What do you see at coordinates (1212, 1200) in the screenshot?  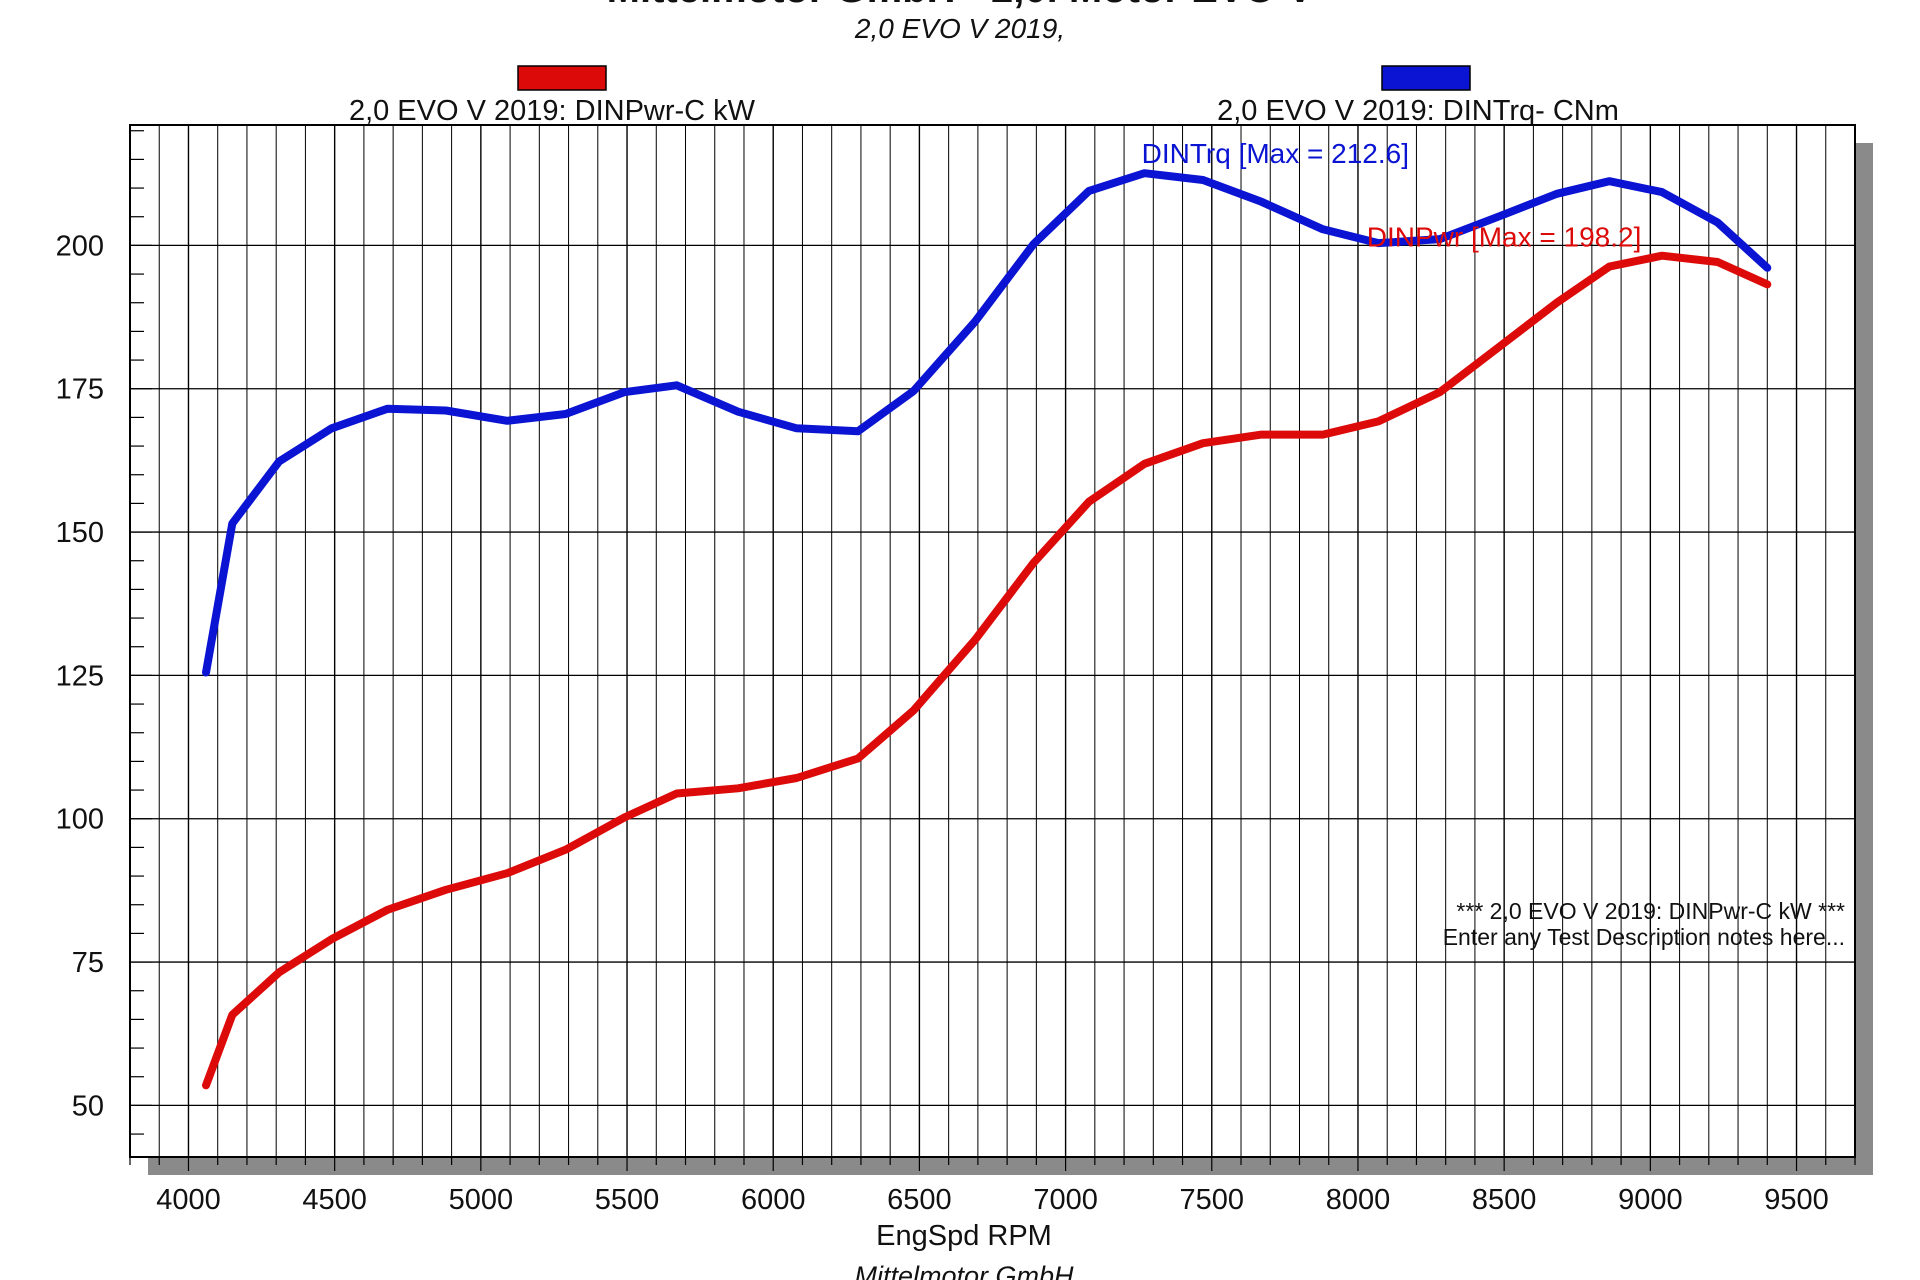 I see `x-tick-label: 7500` at bounding box center [1212, 1200].